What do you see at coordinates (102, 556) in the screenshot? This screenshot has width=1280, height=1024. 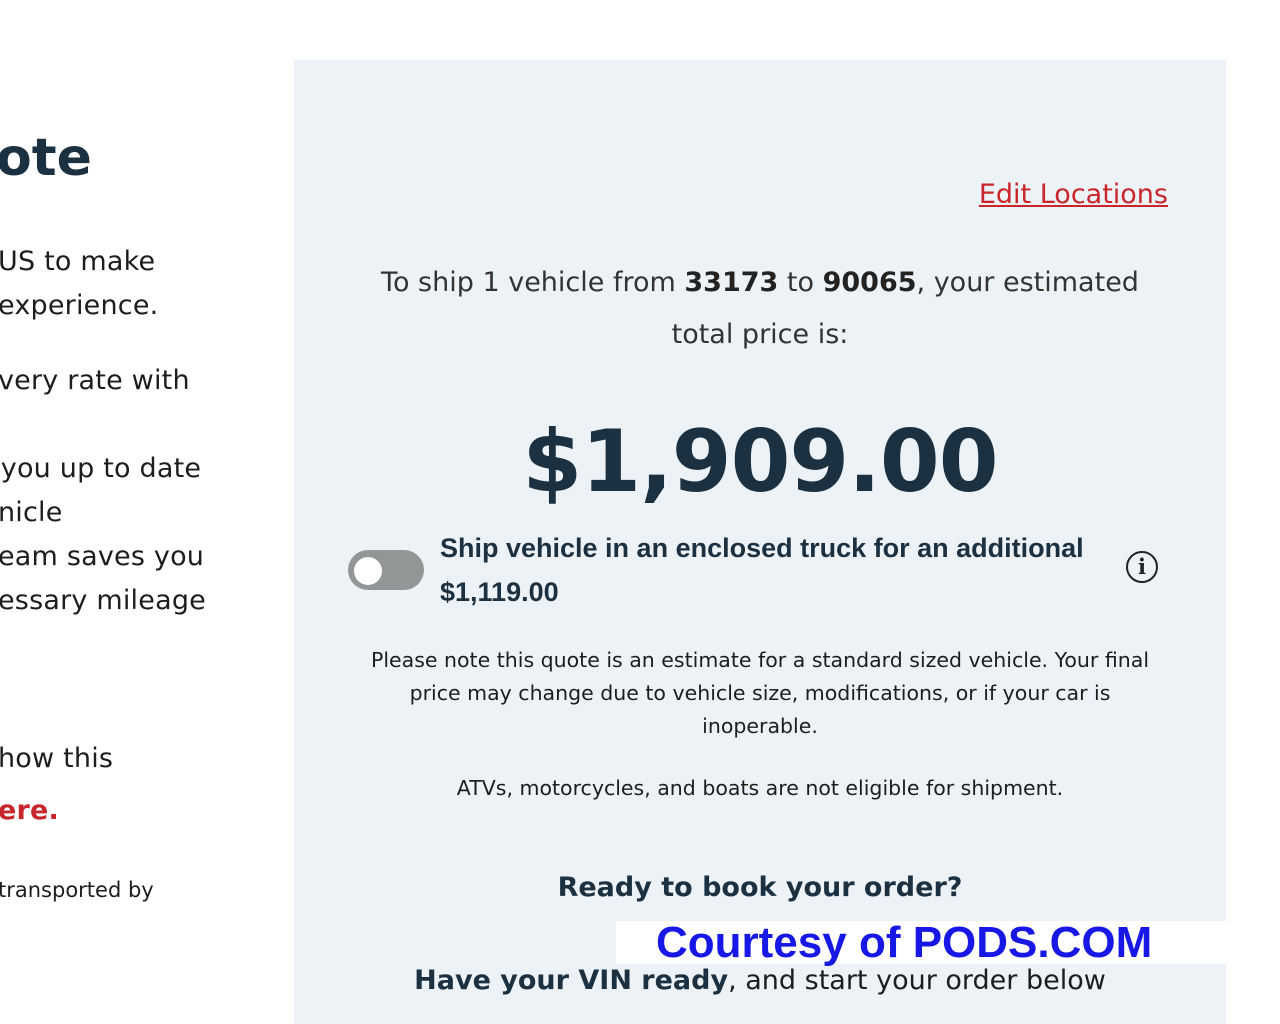 I see `intro-text: eam saves you` at bounding box center [102, 556].